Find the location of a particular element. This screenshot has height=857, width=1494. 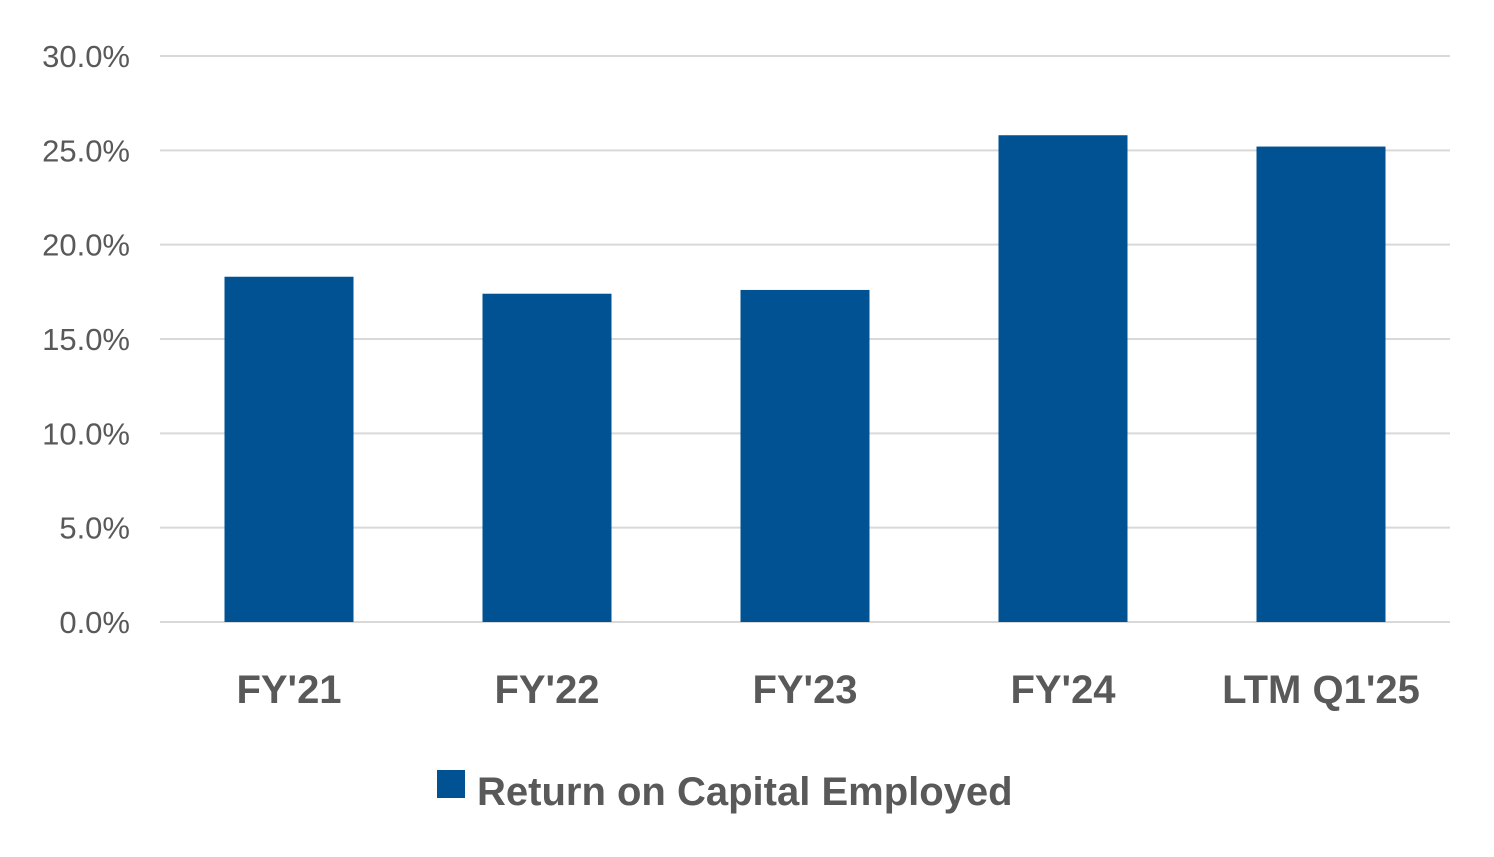

x-tick-label: FY'23 is located at coordinates (804, 690).